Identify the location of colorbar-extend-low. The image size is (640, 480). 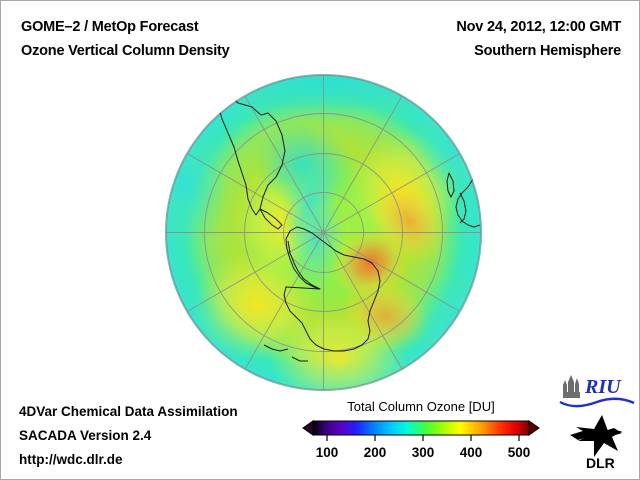
(308, 428).